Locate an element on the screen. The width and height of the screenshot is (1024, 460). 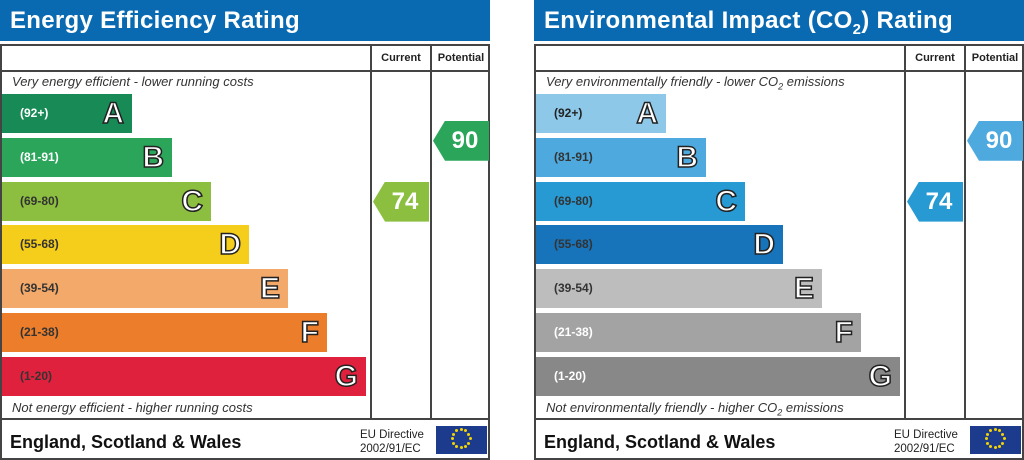
bottom-note-text: Not environmentally friendly - higher CO is located at coordinates (662, 407).